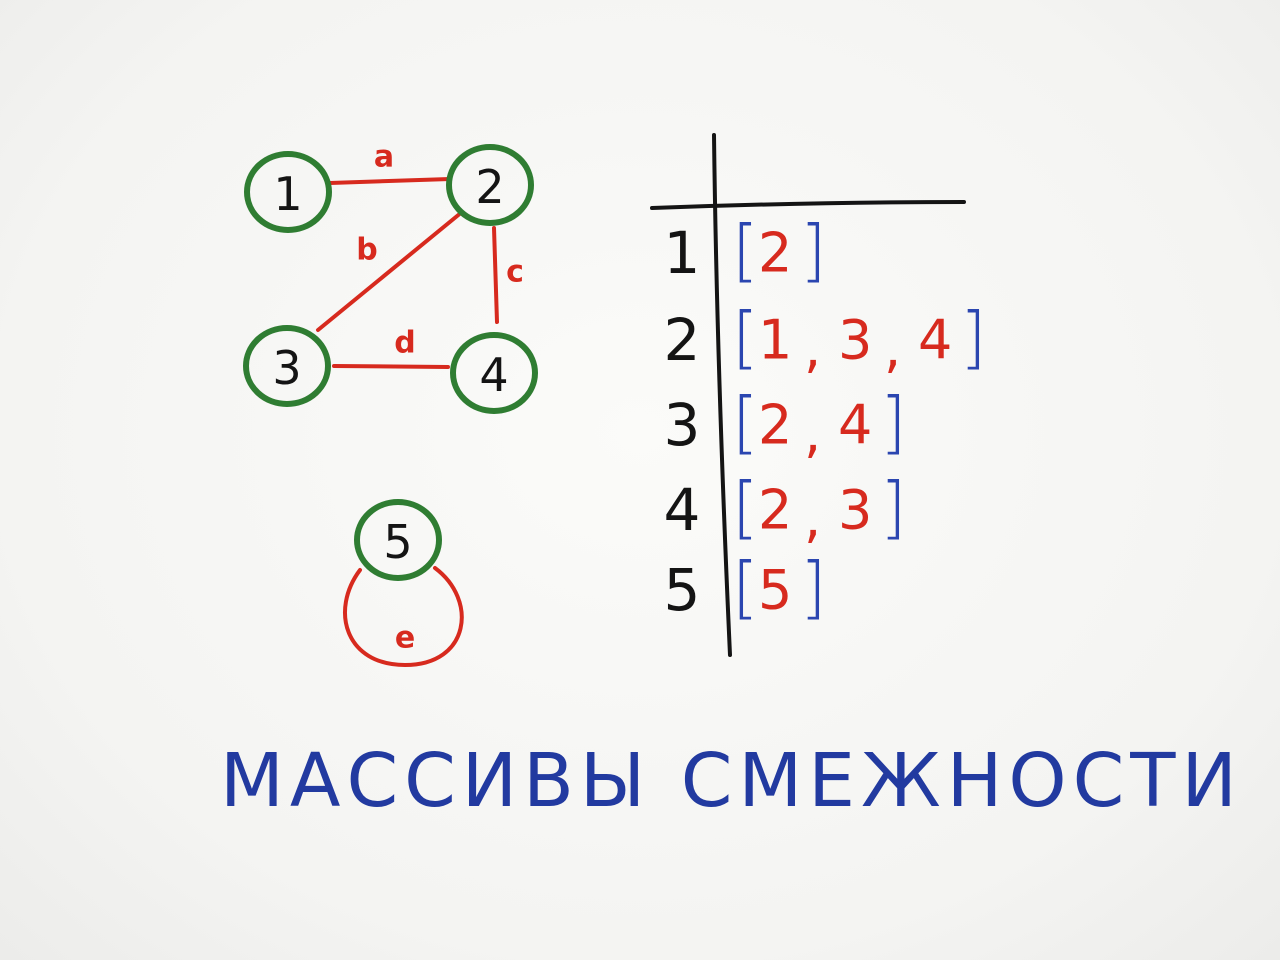 This screenshot has height=960, width=1280. I want to click on node-3: 3, so click(287, 366).